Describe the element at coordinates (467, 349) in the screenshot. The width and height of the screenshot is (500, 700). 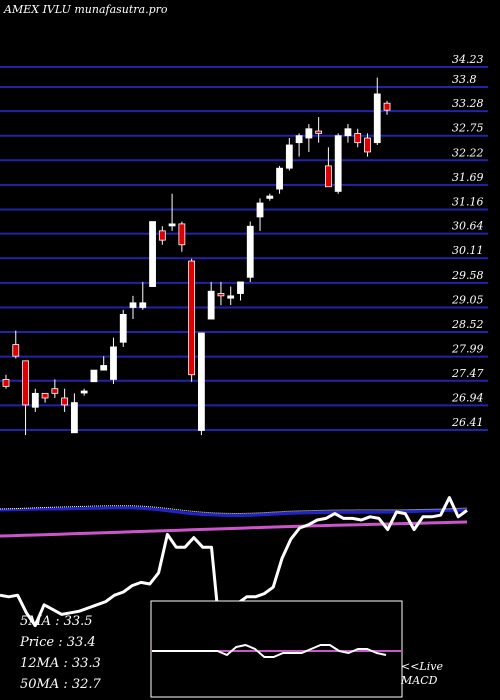
I see `y-tick-label: 27.99` at that location.